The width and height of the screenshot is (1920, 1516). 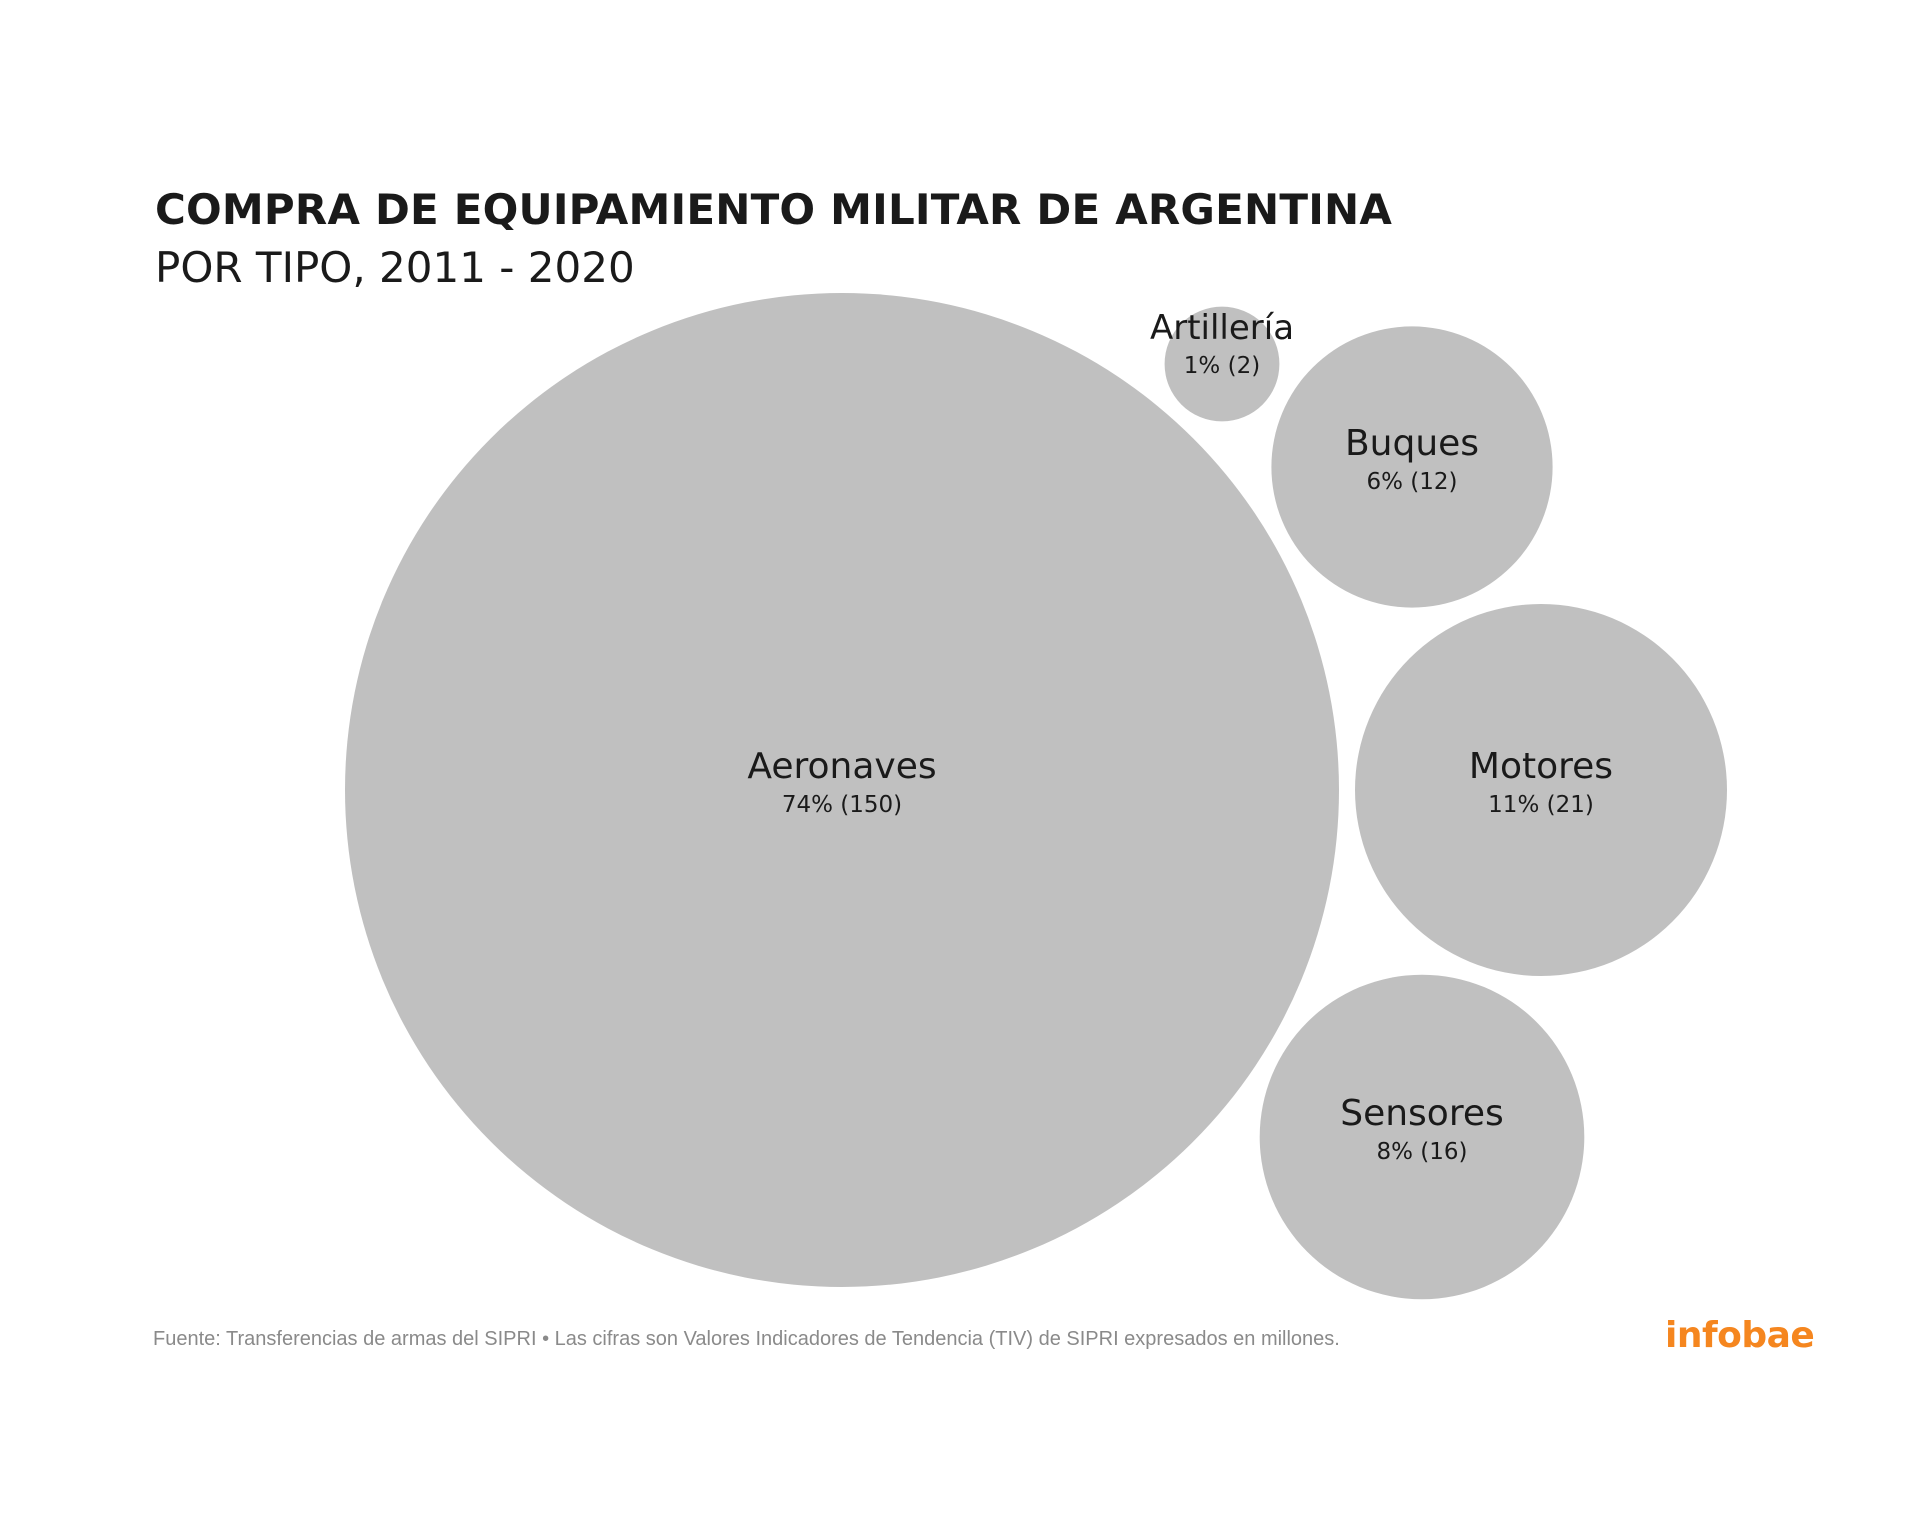 I want to click on bubble-buques, so click(x=1412, y=467).